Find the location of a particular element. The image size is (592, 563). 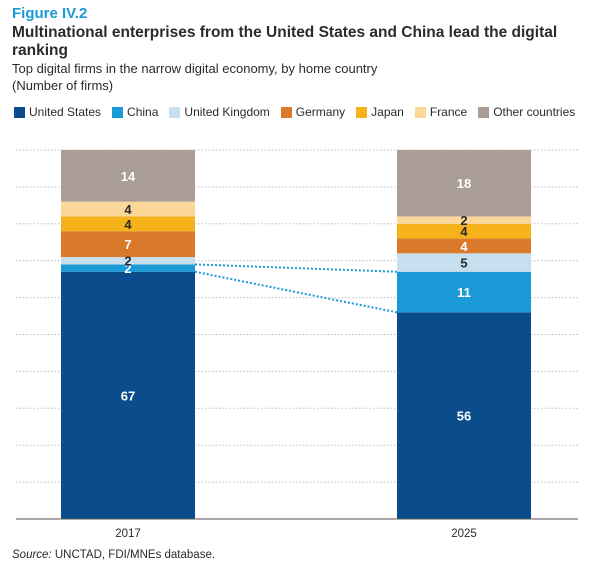

bar-segment-china-2017 is located at coordinates (128, 268).